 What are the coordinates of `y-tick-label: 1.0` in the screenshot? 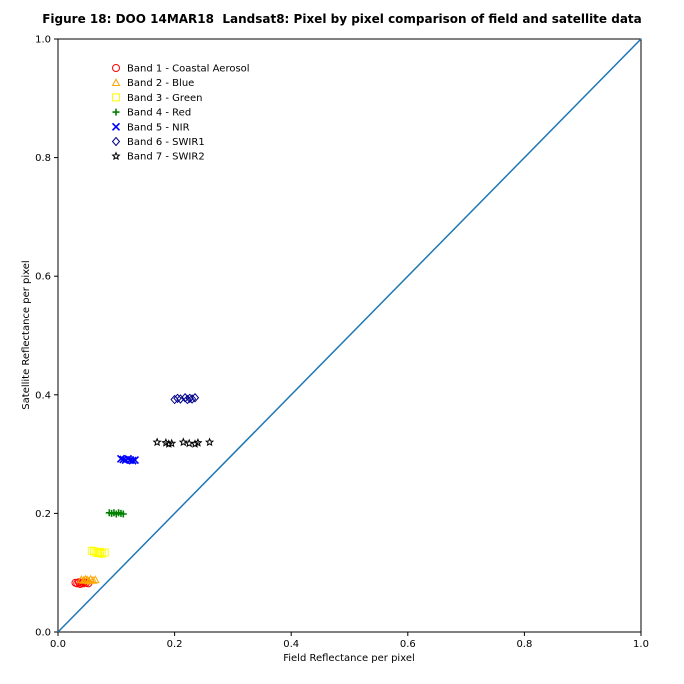 It's located at (43, 40).